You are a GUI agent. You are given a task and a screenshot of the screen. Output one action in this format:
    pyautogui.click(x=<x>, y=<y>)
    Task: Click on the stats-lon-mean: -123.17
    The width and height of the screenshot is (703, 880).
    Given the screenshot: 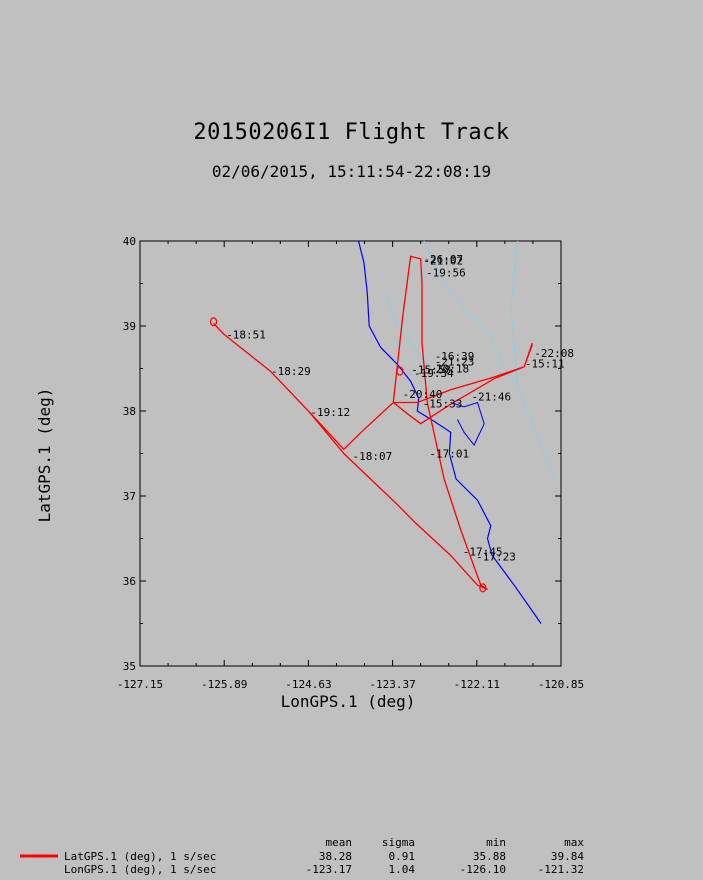 What is the action you would take?
    pyautogui.click(x=328, y=869)
    